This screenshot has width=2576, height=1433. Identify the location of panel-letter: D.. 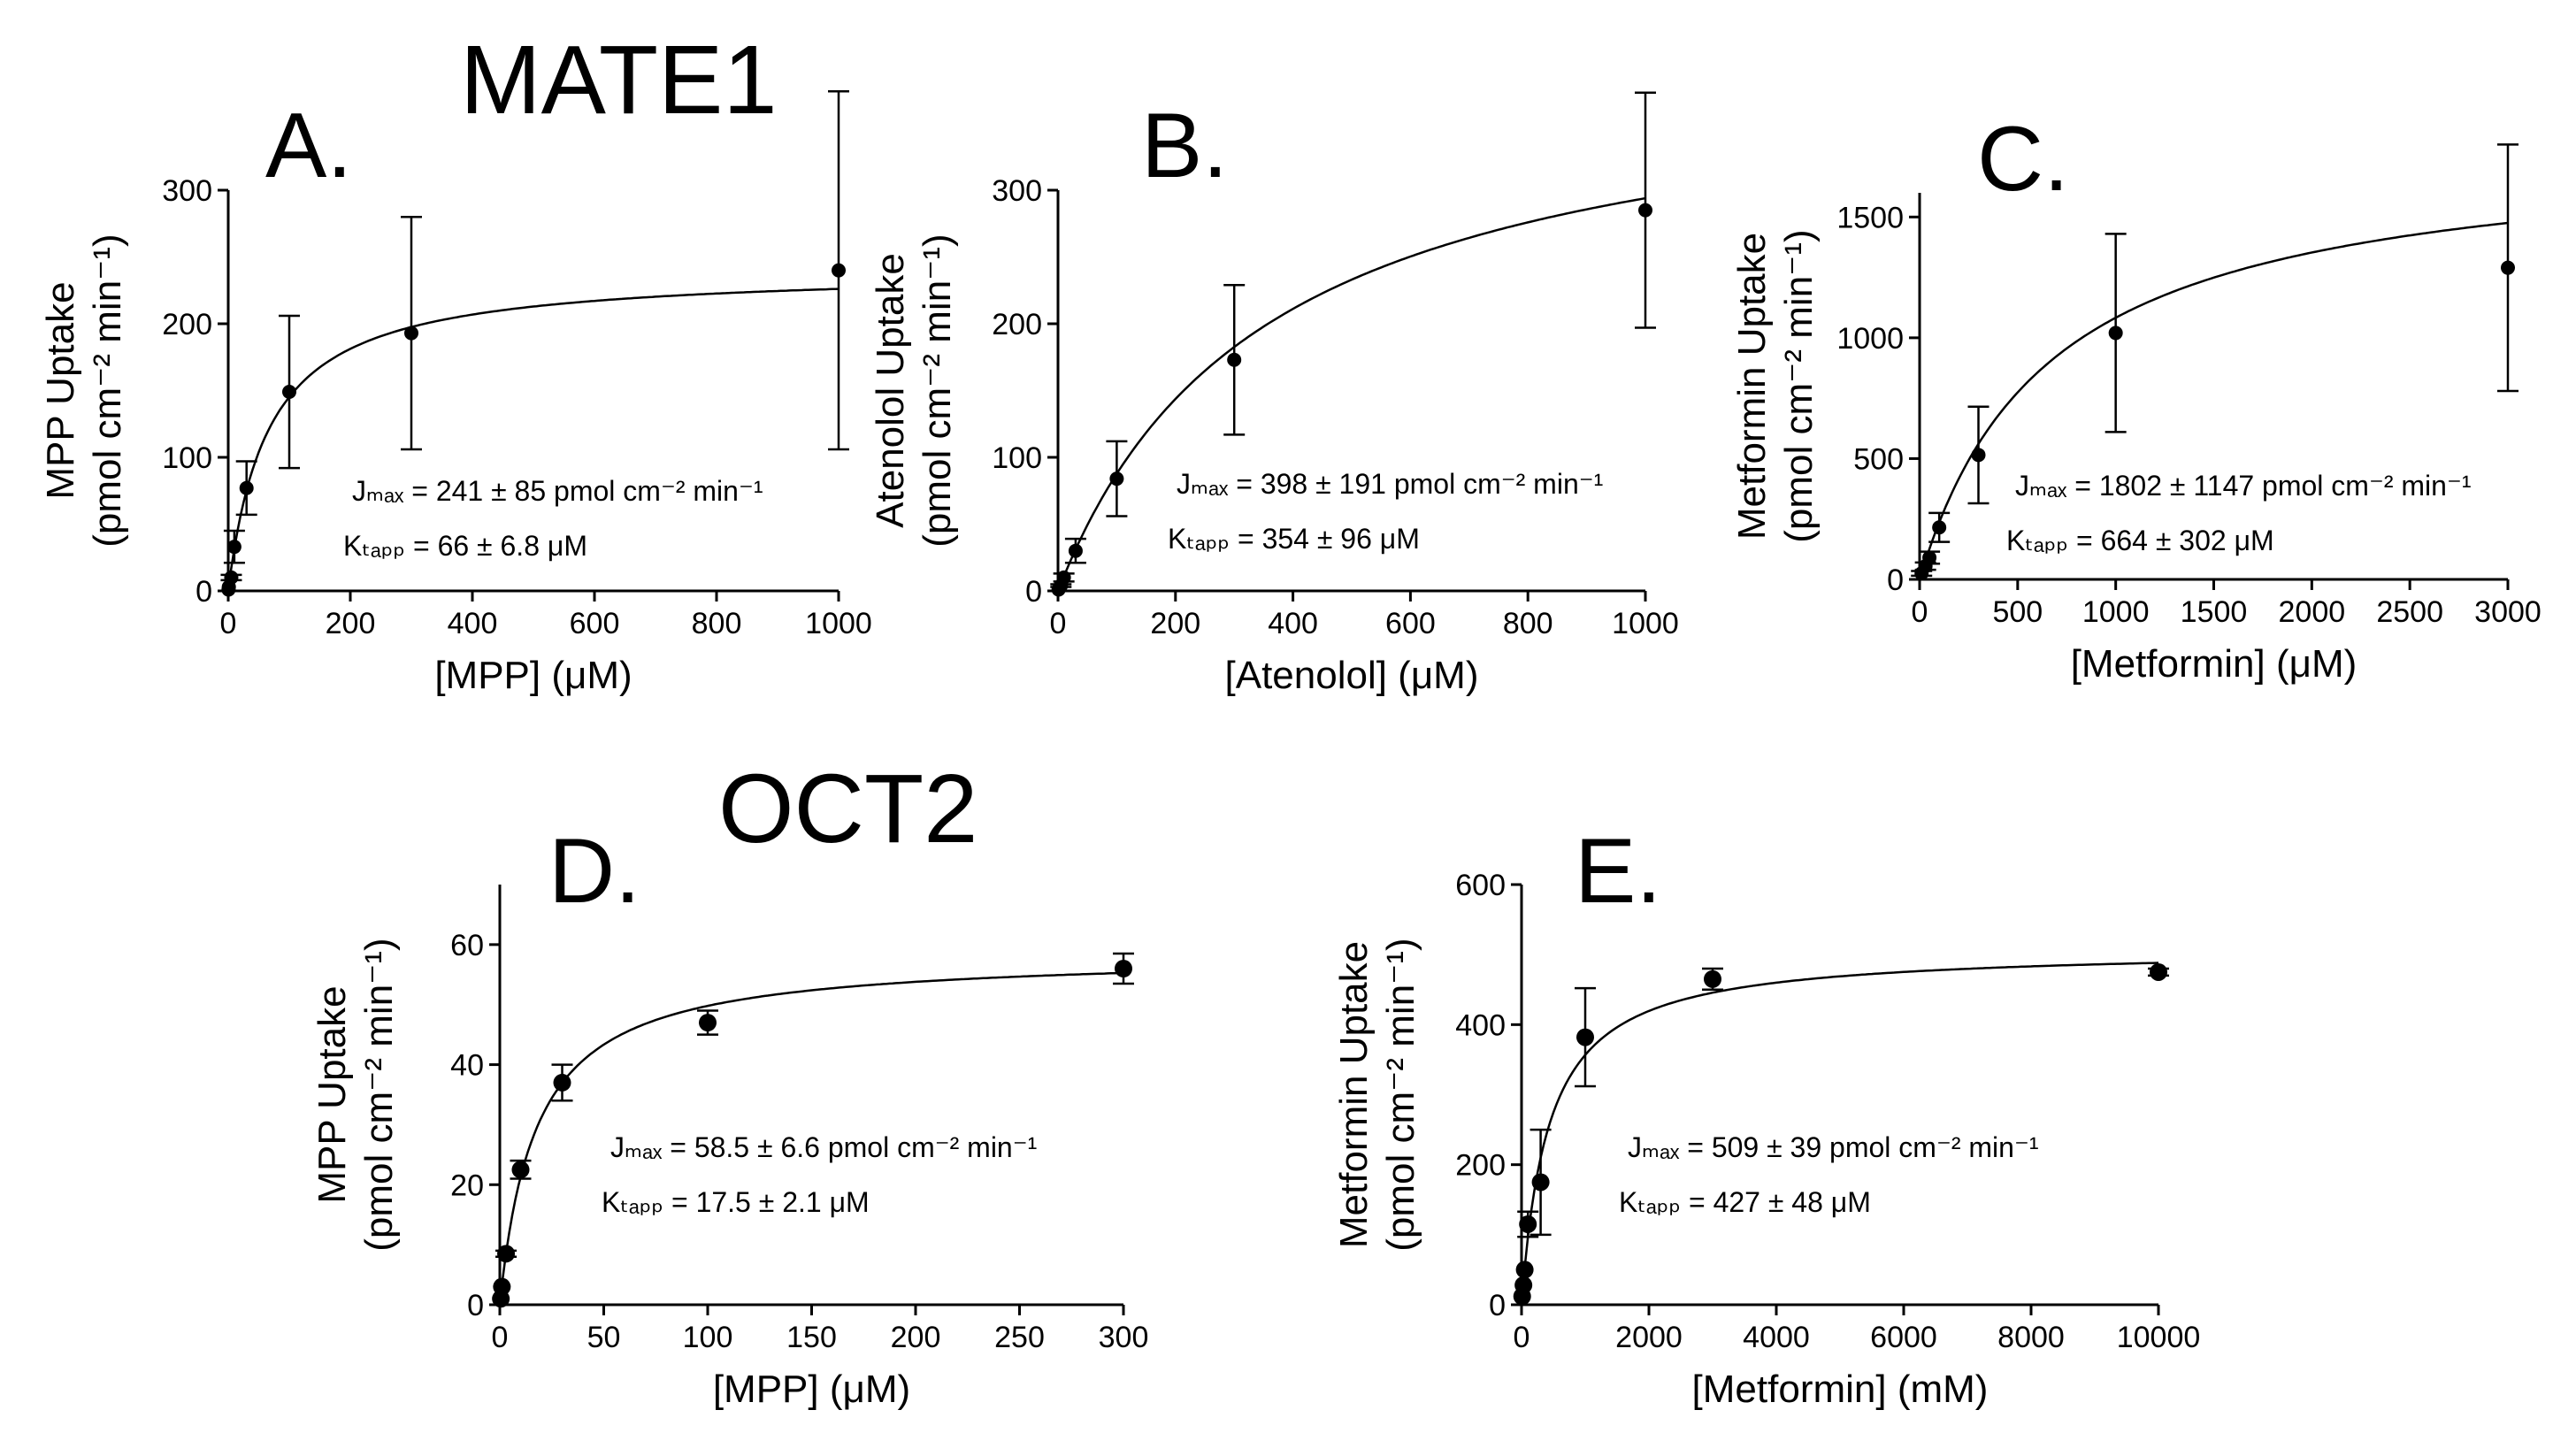
(594, 871).